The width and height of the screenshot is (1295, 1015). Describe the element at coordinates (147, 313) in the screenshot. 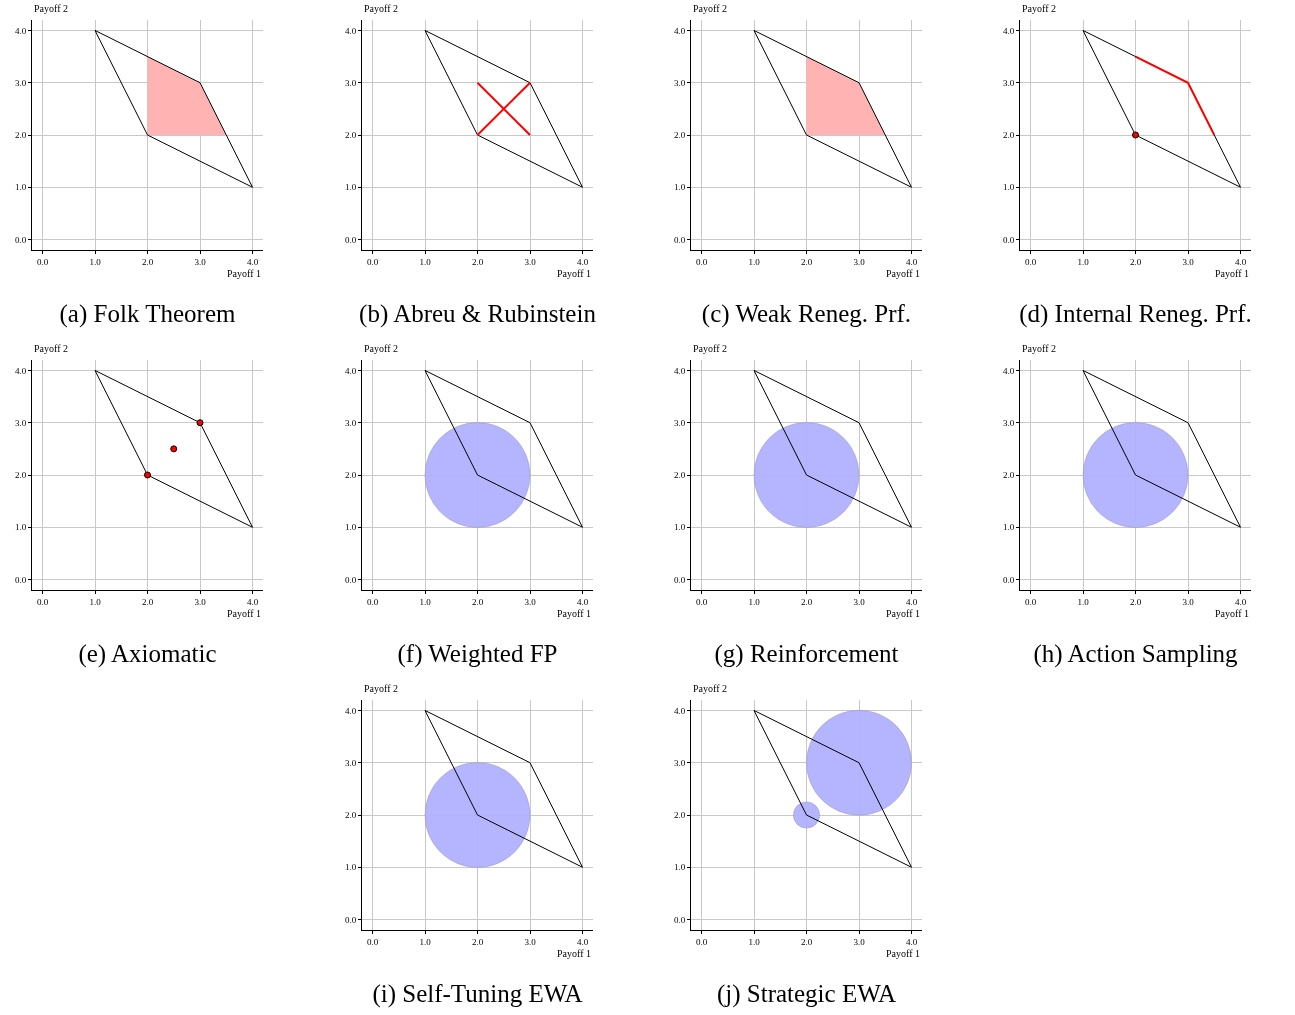

I see `text: (a) Folk Theorem` at that location.